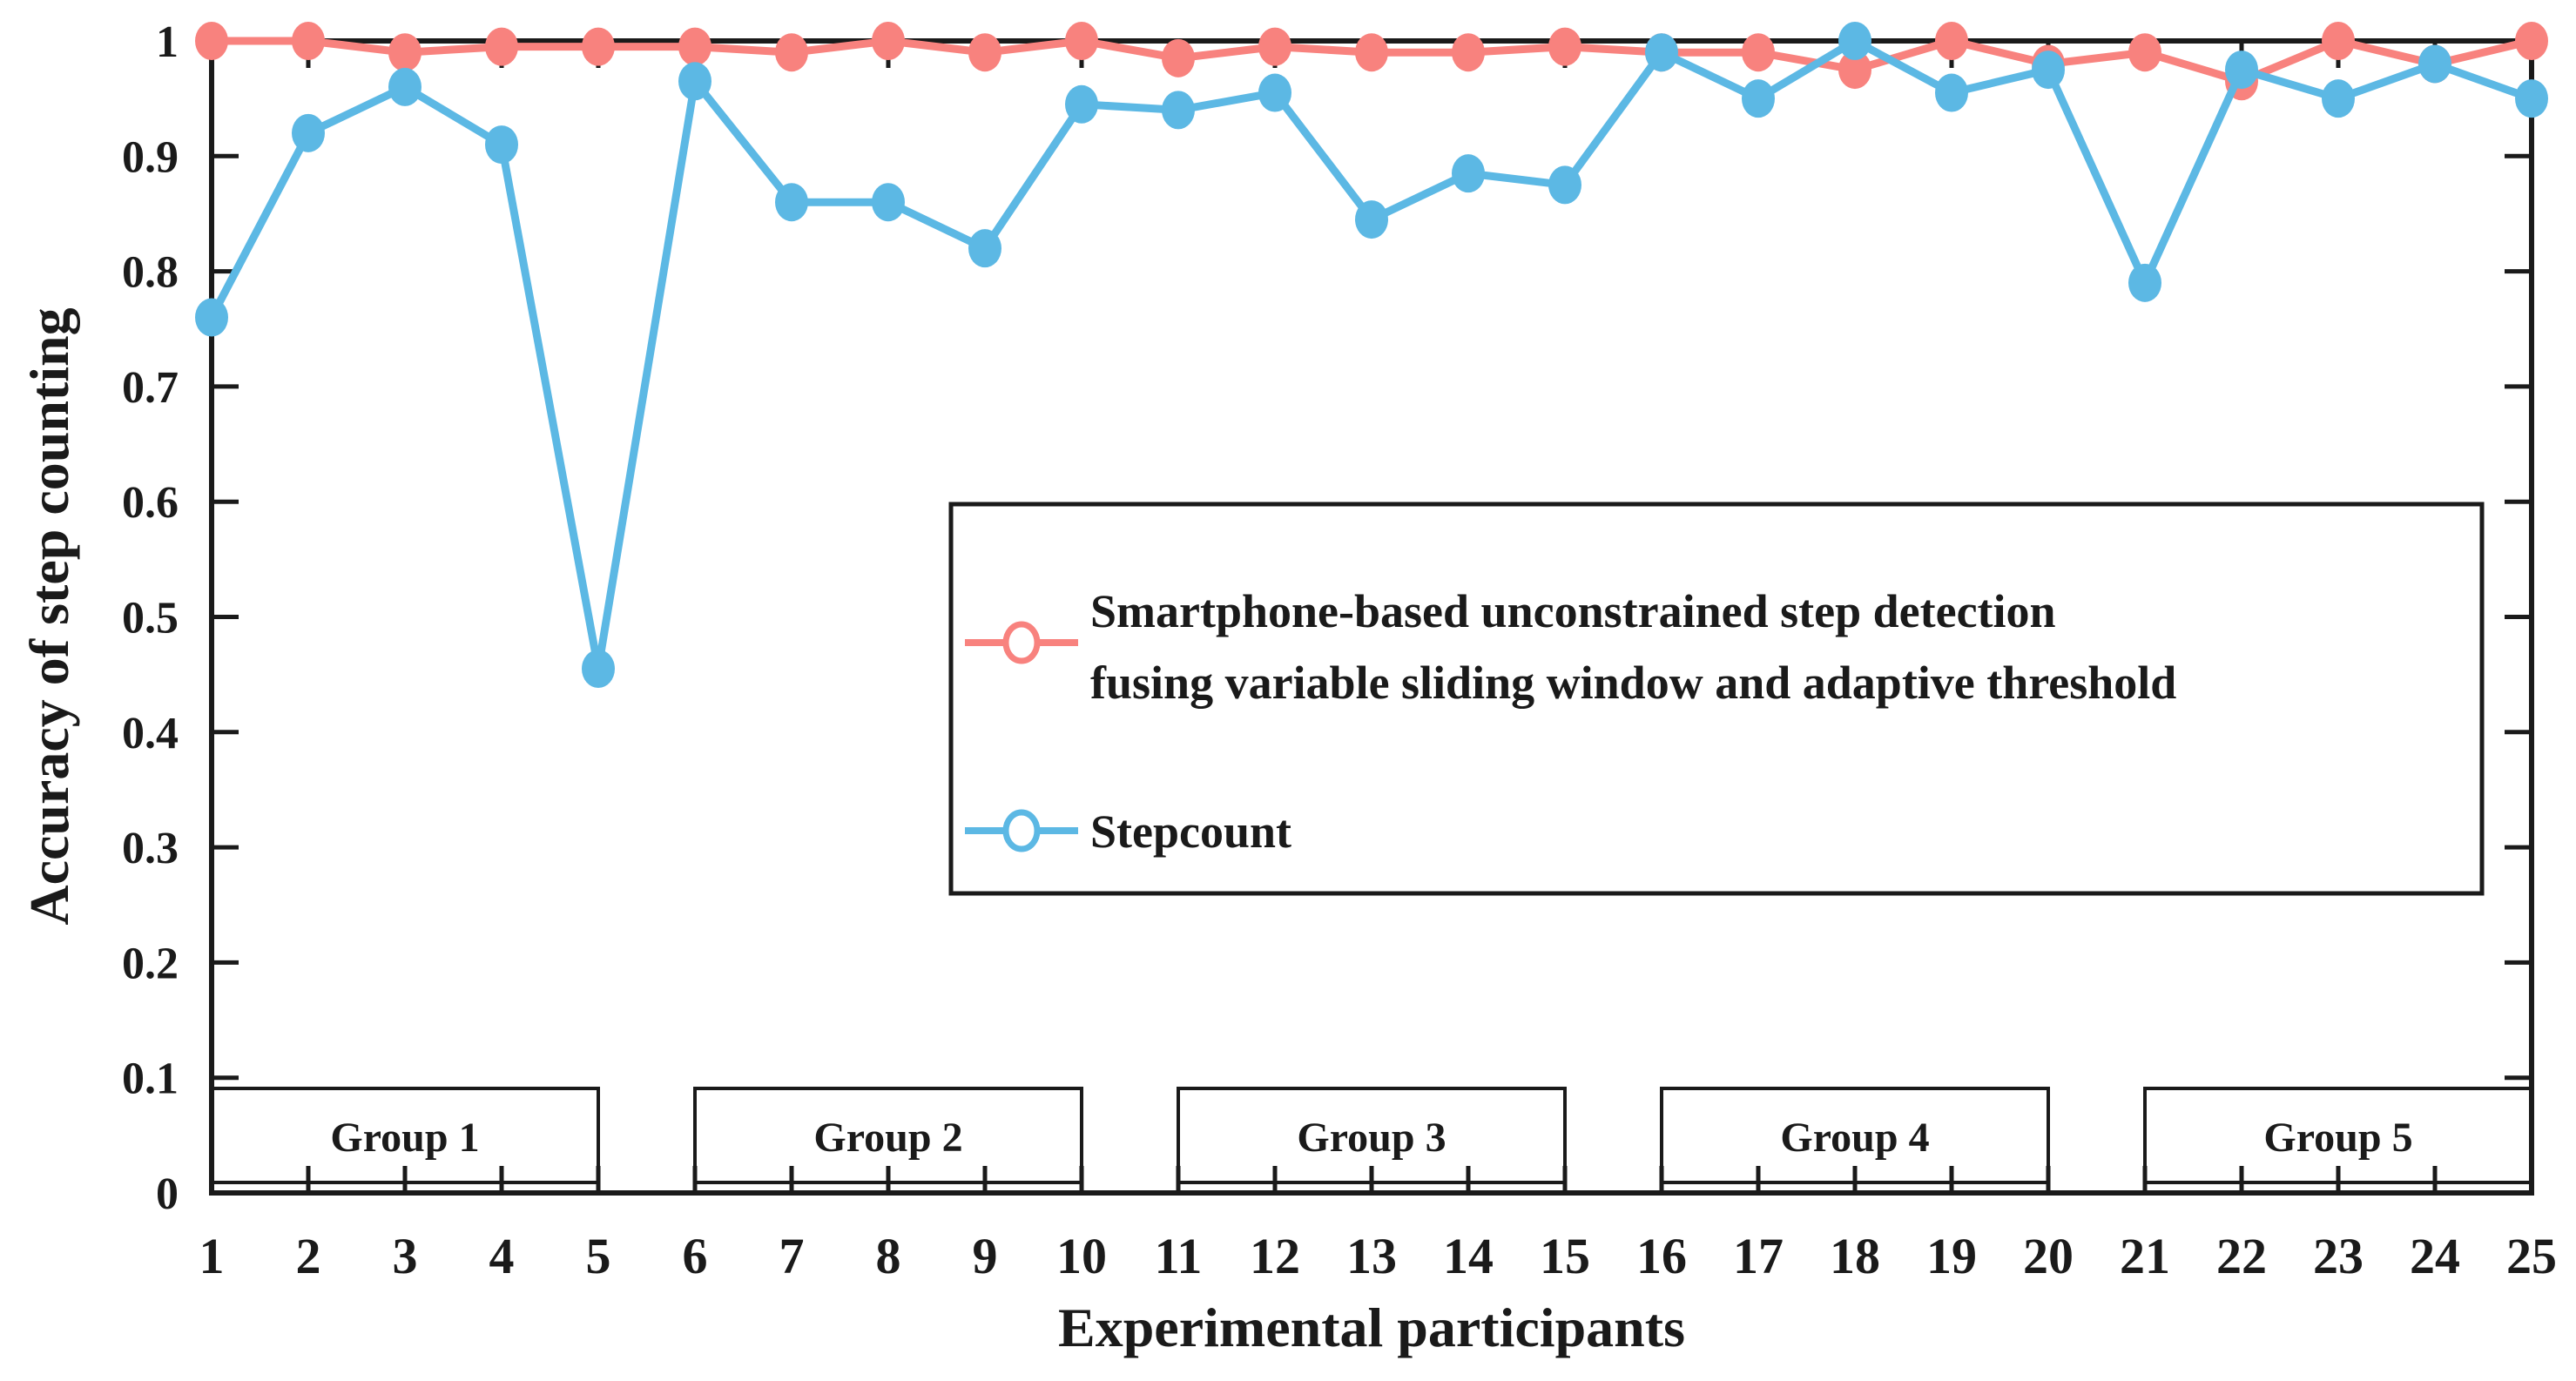  What do you see at coordinates (151, 963) in the screenshot?
I see `y-tick-label: 0.2` at bounding box center [151, 963].